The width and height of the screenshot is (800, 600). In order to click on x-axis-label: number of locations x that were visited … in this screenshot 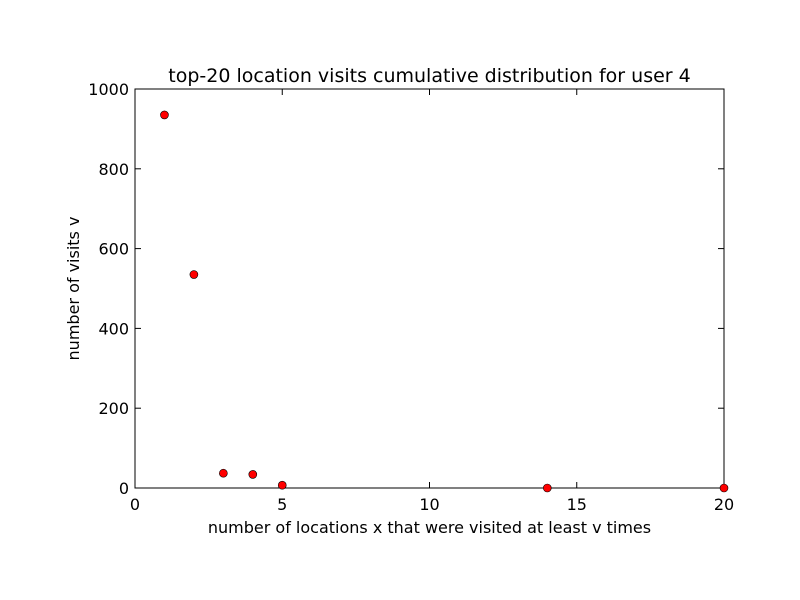, I will do `click(429, 527)`.